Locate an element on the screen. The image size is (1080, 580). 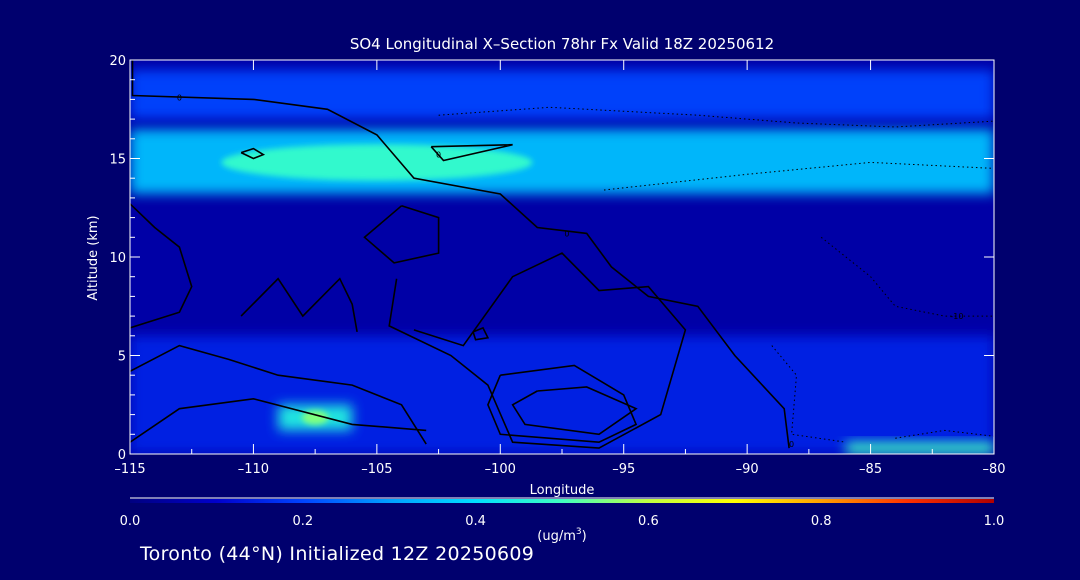
y-tick-label: 15 is located at coordinates (117, 160).